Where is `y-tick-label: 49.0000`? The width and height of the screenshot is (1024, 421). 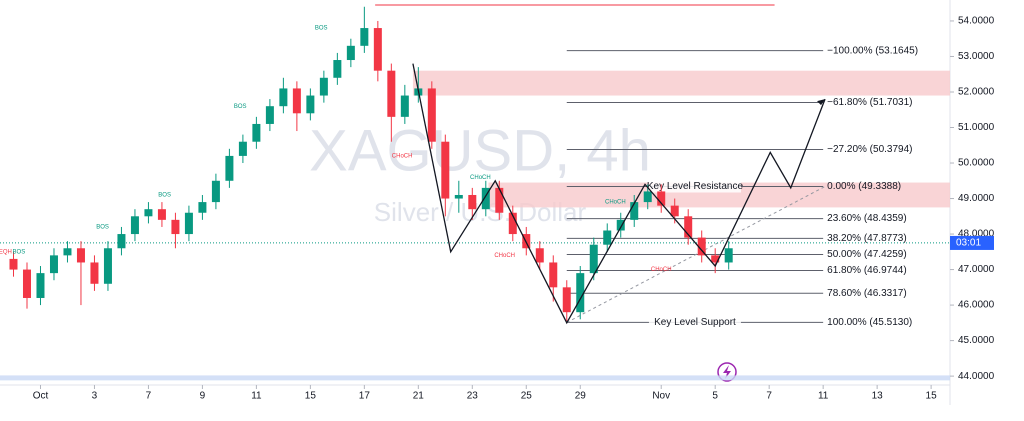 y-tick-label: 49.0000 is located at coordinates (976, 198).